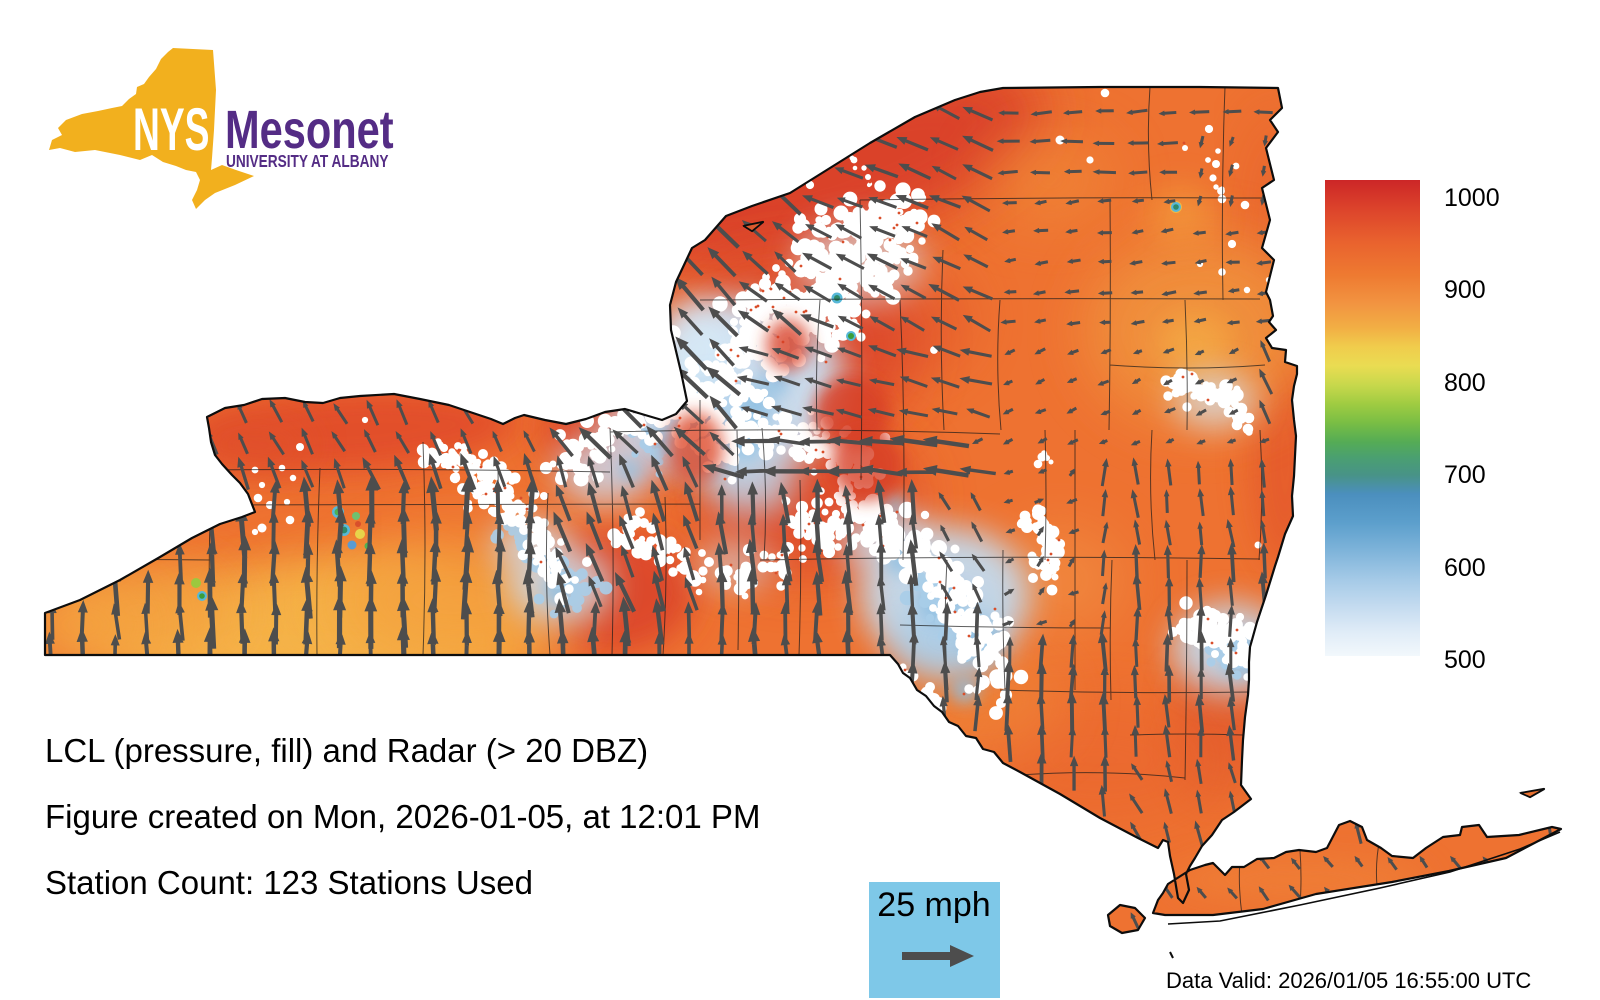 The image size is (1600, 1000). Describe the element at coordinates (1465, 568) in the screenshot. I see `svg-text: 600` at that location.